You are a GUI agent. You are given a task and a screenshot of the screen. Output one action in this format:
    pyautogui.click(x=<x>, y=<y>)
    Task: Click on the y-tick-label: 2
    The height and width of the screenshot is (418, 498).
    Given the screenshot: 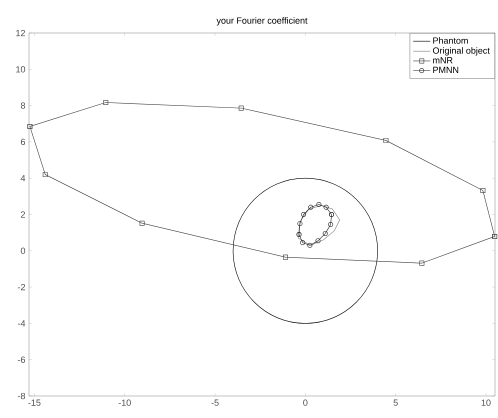 What is the action you would take?
    pyautogui.click(x=23, y=214)
    